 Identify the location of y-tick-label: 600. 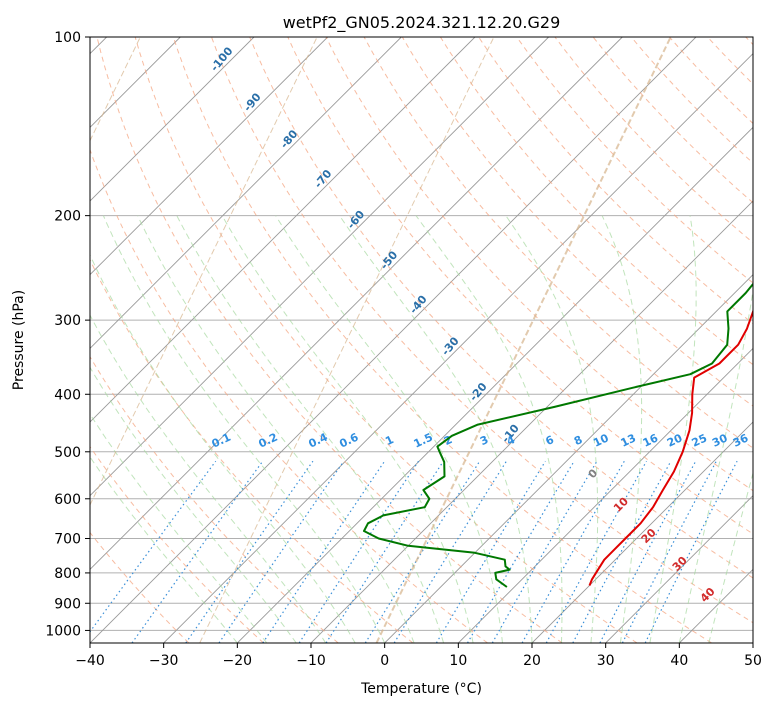
(67, 500).